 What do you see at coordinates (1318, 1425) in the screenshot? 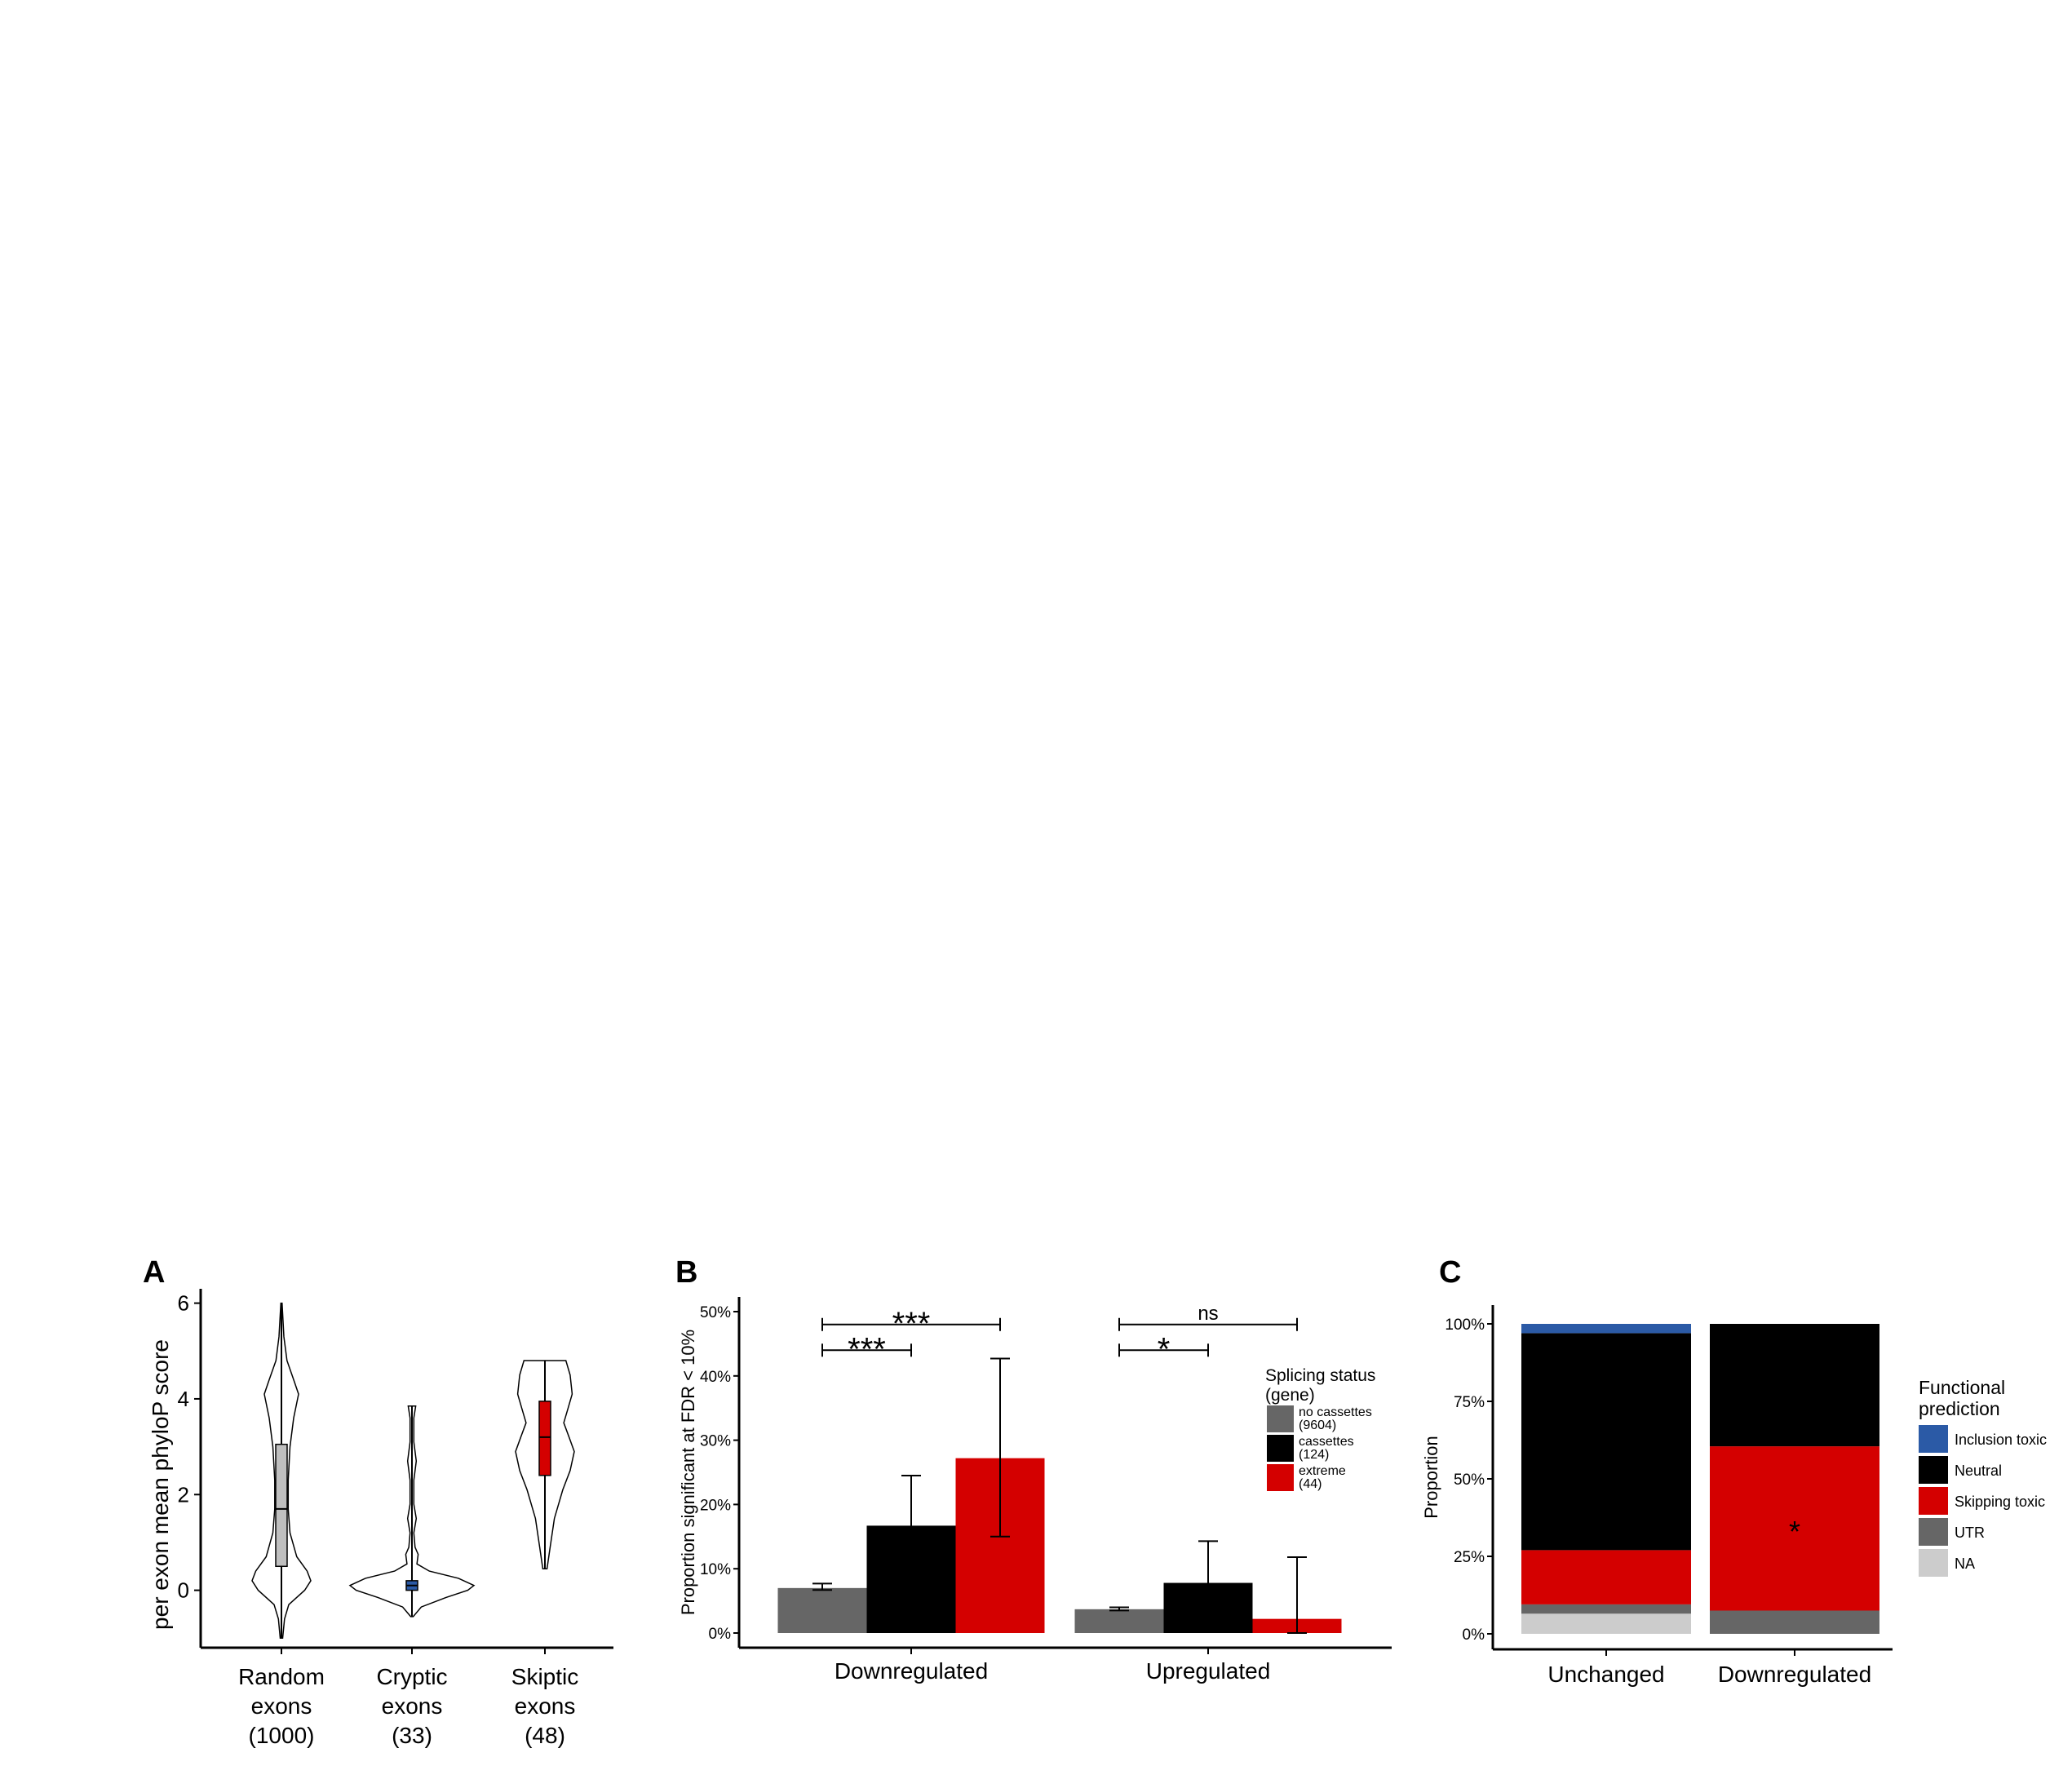
I see `legend-label: (9604)` at bounding box center [1318, 1425].